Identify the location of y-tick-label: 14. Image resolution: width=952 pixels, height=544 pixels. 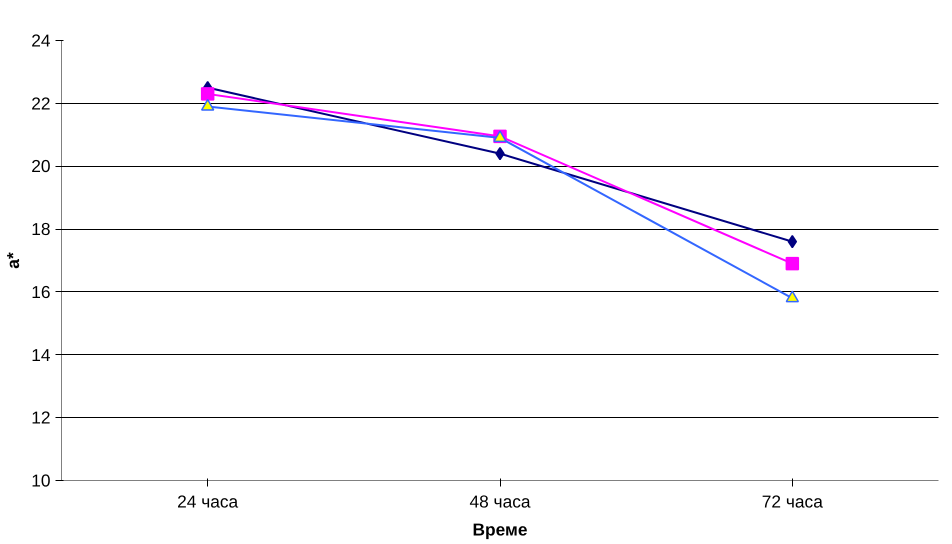
(41, 354).